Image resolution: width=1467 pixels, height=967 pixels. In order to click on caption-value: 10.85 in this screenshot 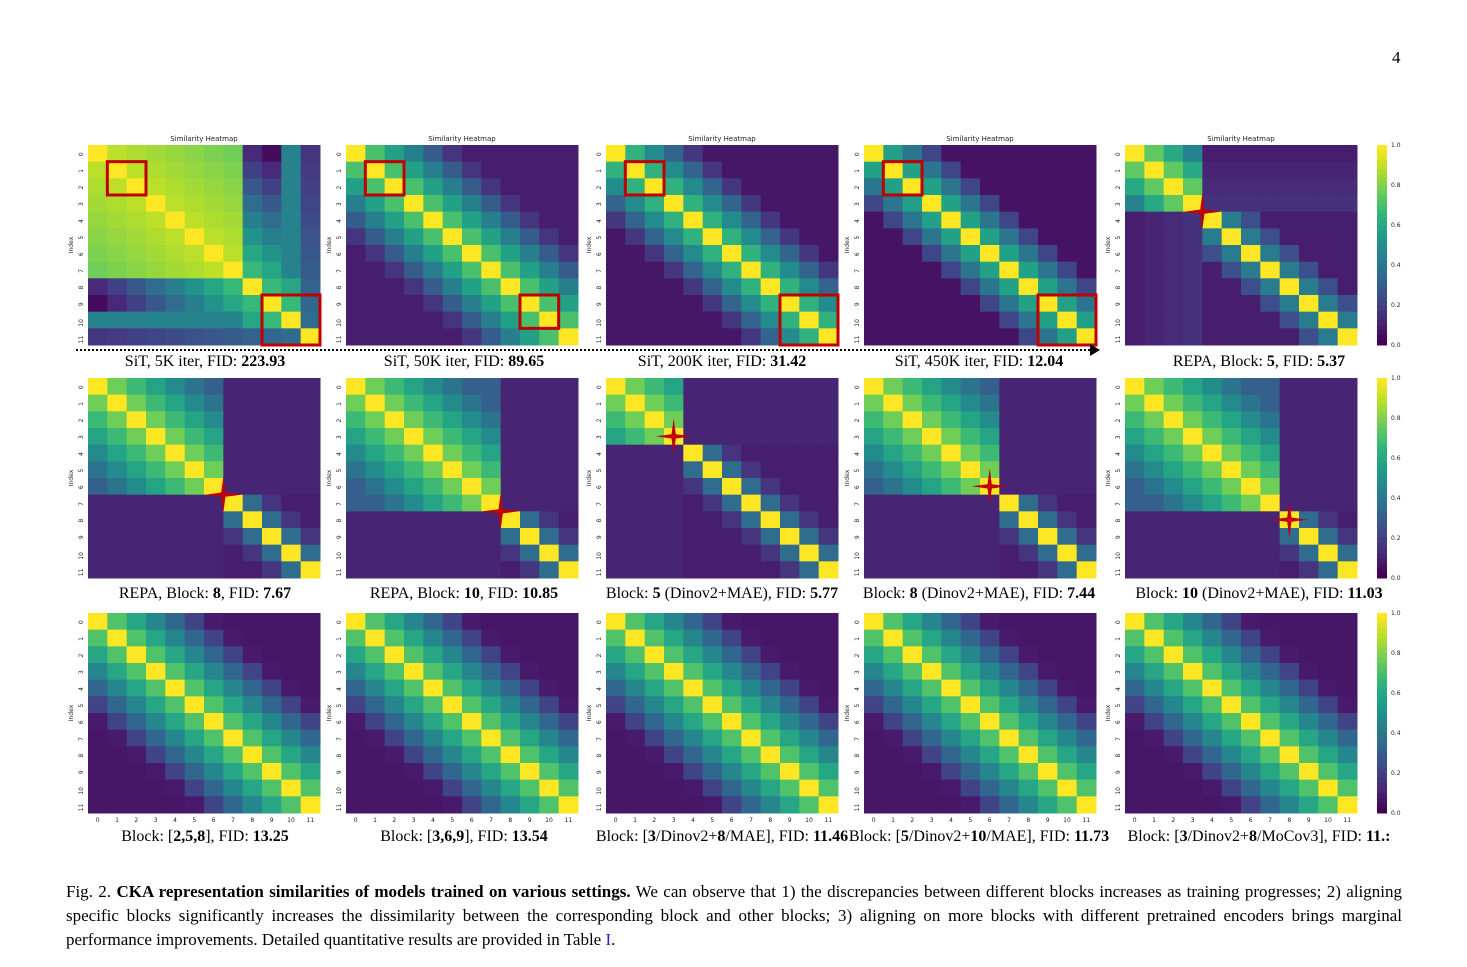, I will do `click(540, 593)`.